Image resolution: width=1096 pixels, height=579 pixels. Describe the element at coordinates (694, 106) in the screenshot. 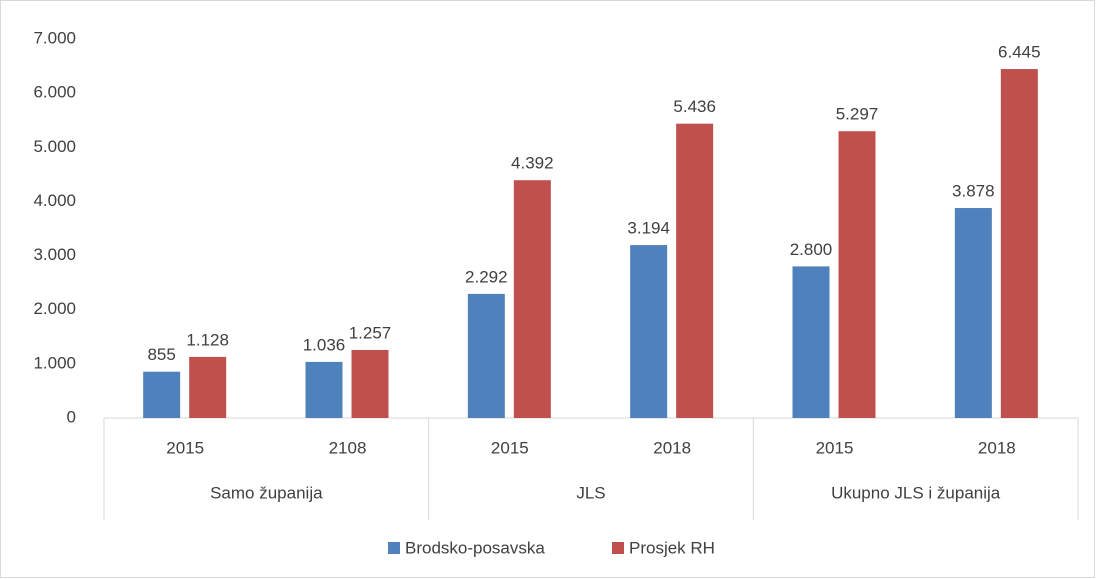

I see `data-label: 5.436` at that location.